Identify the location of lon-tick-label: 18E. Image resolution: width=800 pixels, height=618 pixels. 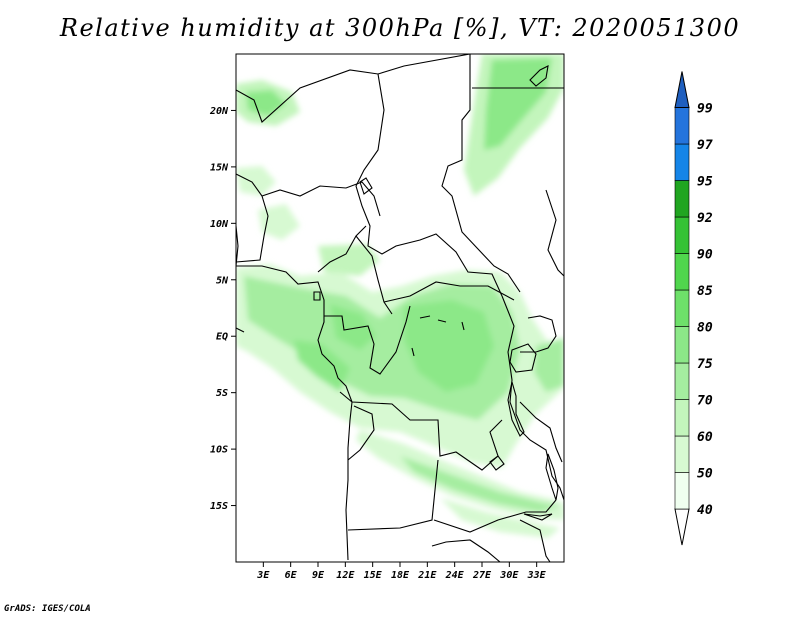
(400, 575).